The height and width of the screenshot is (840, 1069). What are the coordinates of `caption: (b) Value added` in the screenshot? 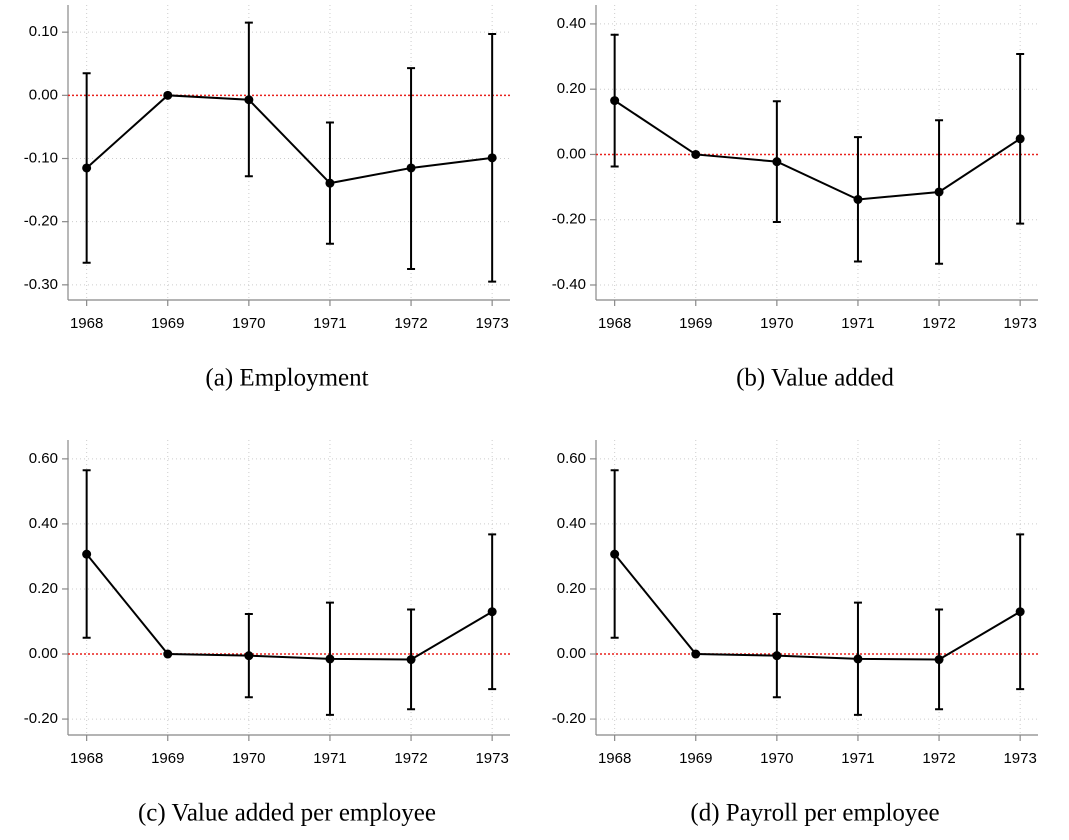 It's located at (815, 378).